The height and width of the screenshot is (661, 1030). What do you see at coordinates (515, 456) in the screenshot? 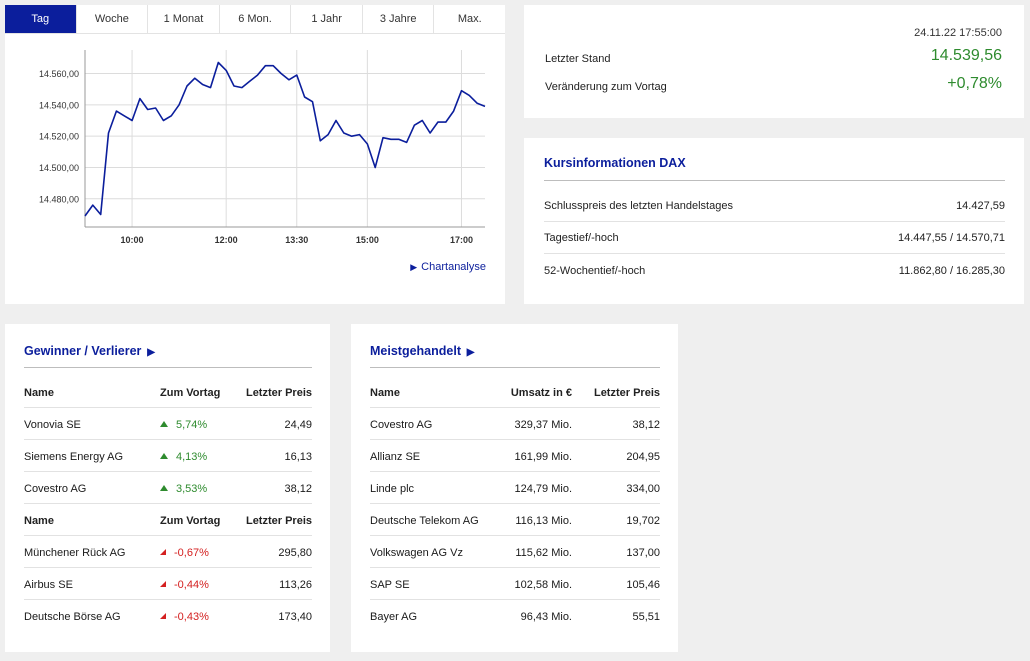
I see `table-row: Allianz SE 161,99 Mio. 204,95` at bounding box center [515, 456].